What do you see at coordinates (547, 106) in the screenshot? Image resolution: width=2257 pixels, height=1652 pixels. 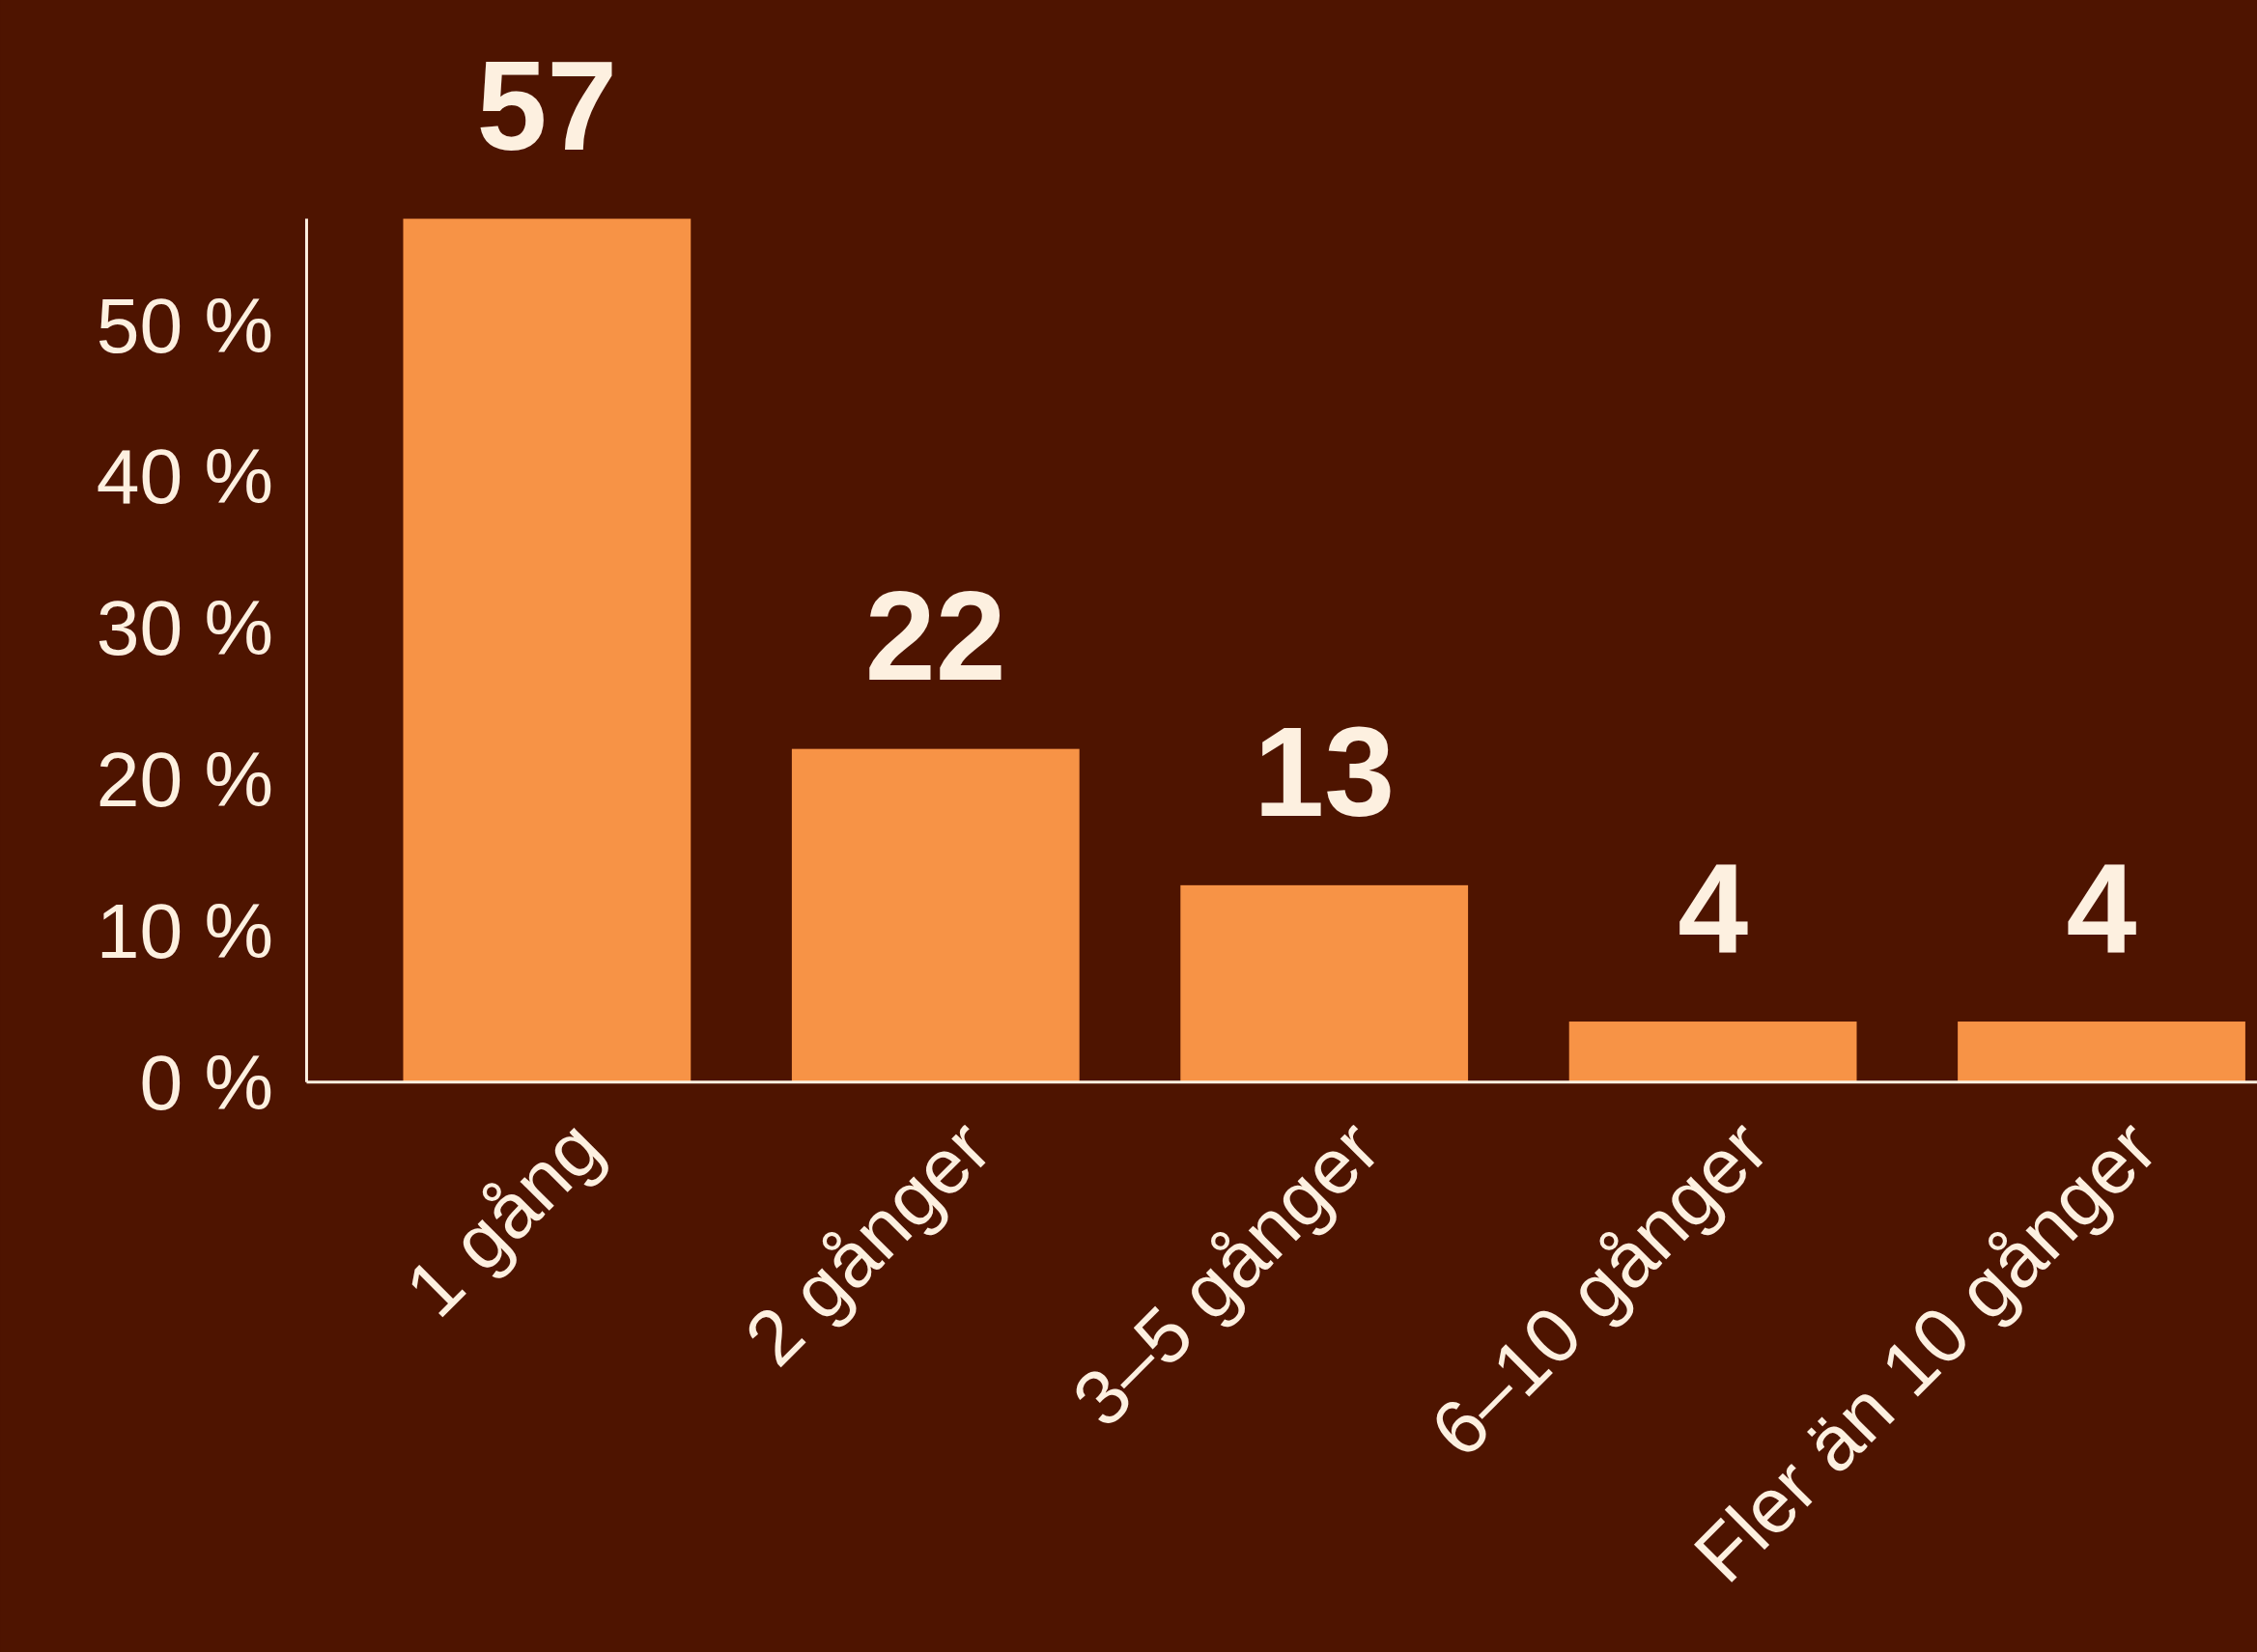 I see `data-label: 57` at bounding box center [547, 106].